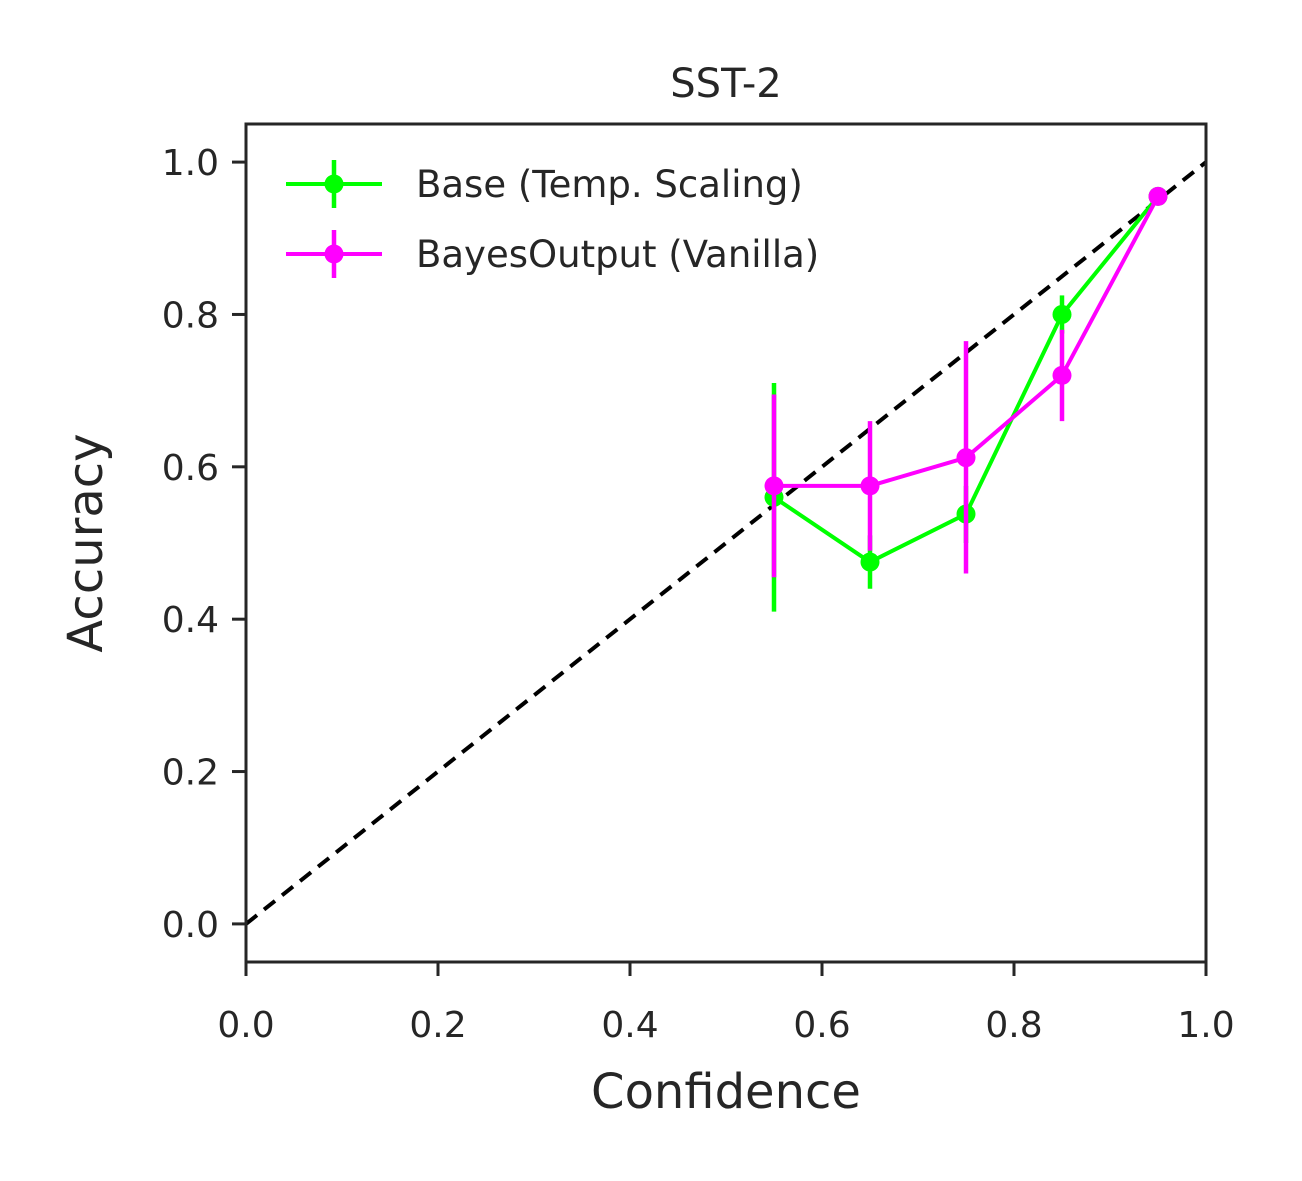  Describe the element at coordinates (190, 163) in the screenshot. I see `y-tick-label: 1.0` at that location.